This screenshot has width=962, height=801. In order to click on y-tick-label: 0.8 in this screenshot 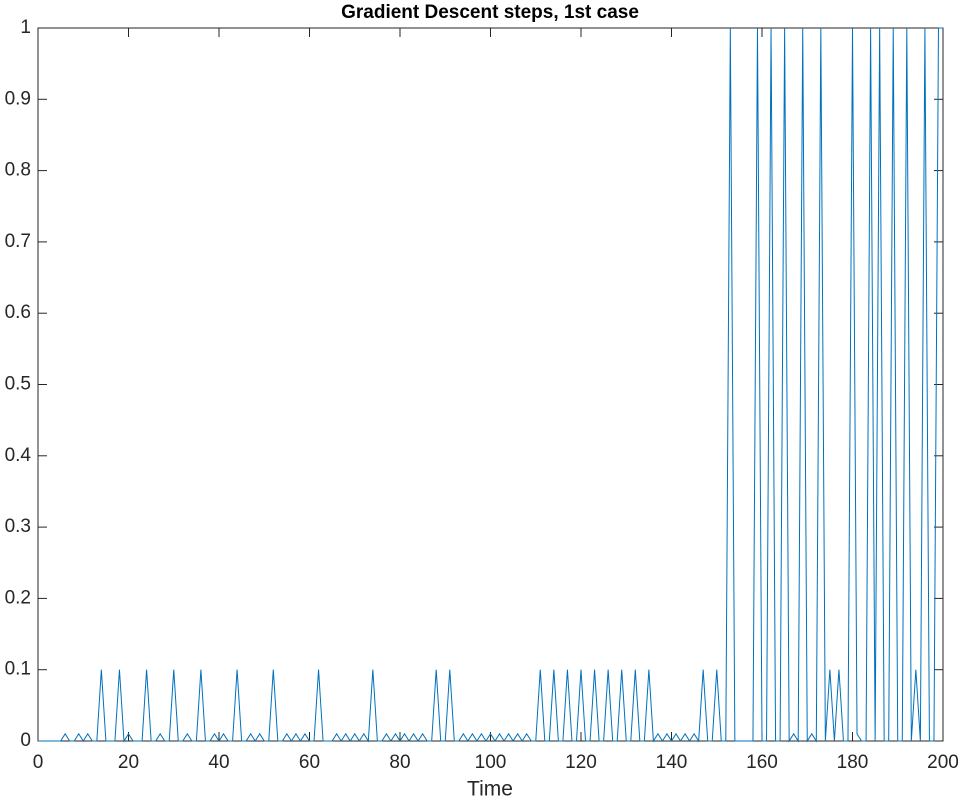, I will do `click(18, 170)`.